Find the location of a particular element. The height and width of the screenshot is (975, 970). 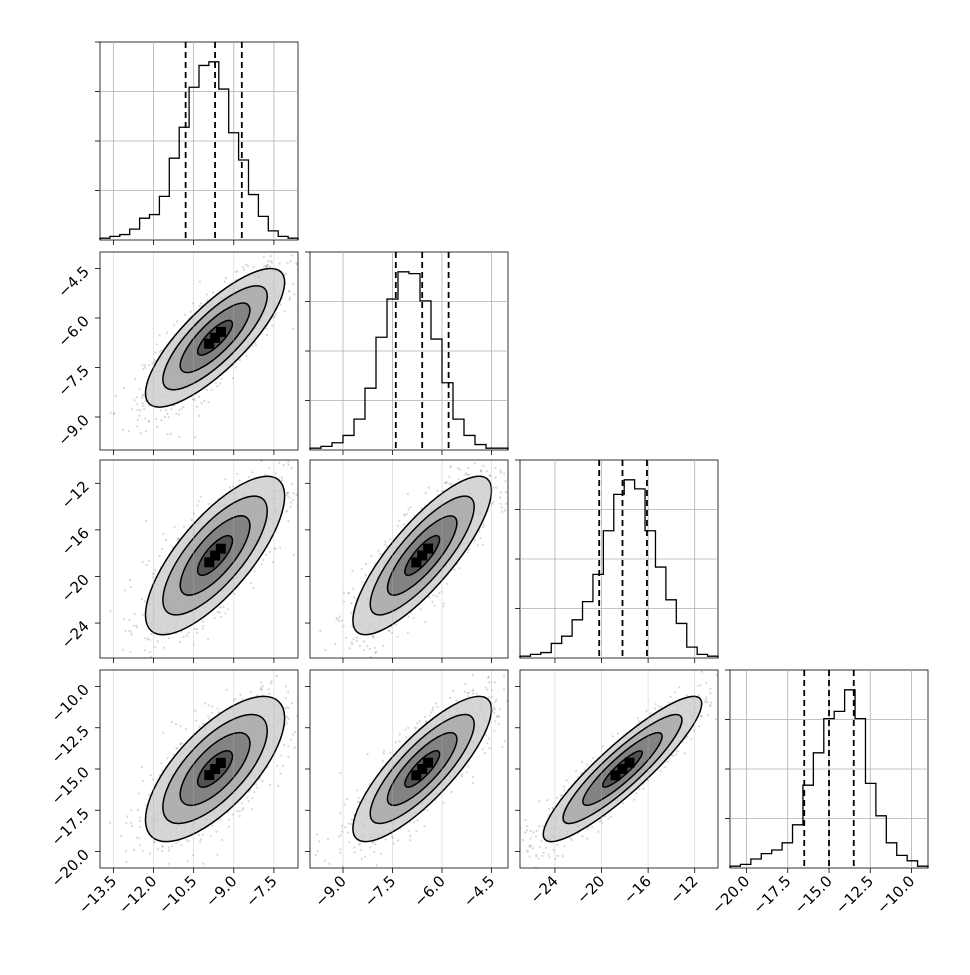

panel-content is located at coordinates (430, 752).